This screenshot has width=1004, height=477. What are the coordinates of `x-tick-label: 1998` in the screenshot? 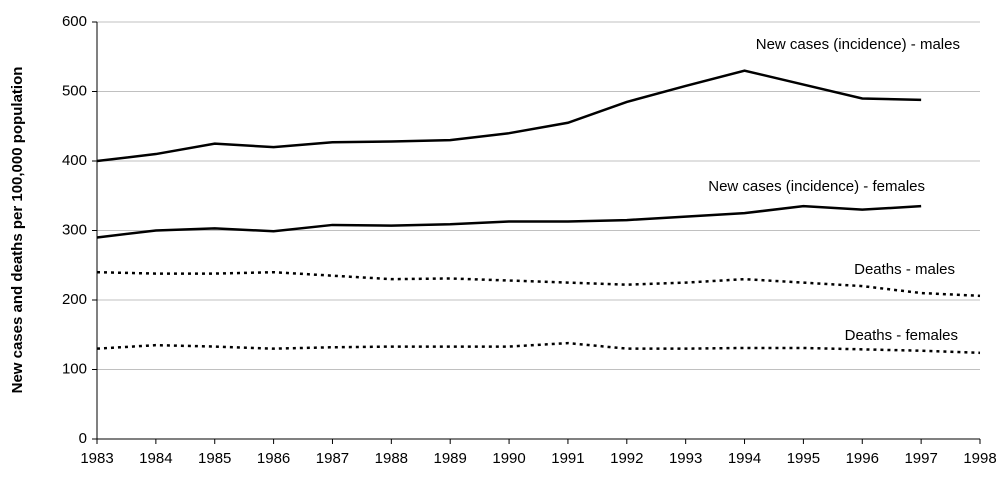 It's located at (979, 458).